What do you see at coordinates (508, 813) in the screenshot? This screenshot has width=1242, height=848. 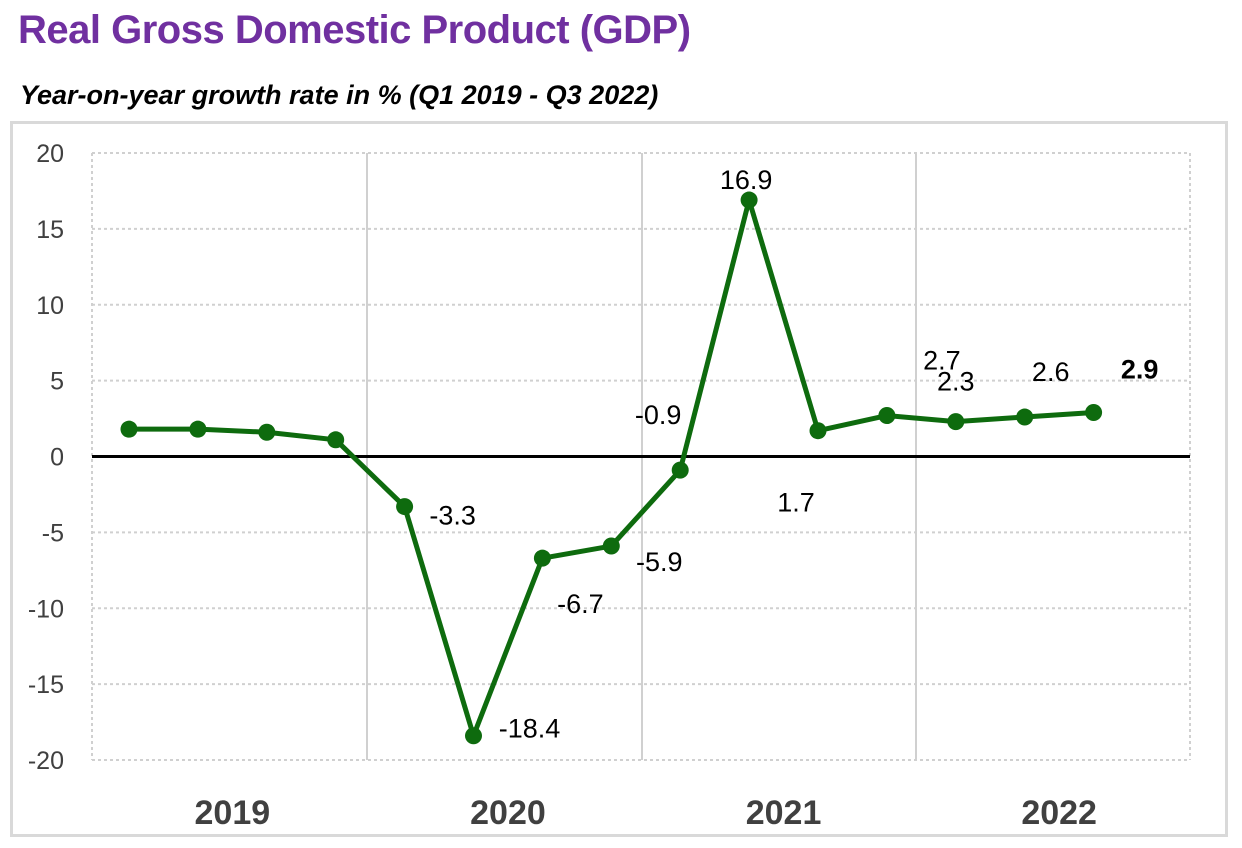 I see `x-year-label: 2020` at bounding box center [508, 813].